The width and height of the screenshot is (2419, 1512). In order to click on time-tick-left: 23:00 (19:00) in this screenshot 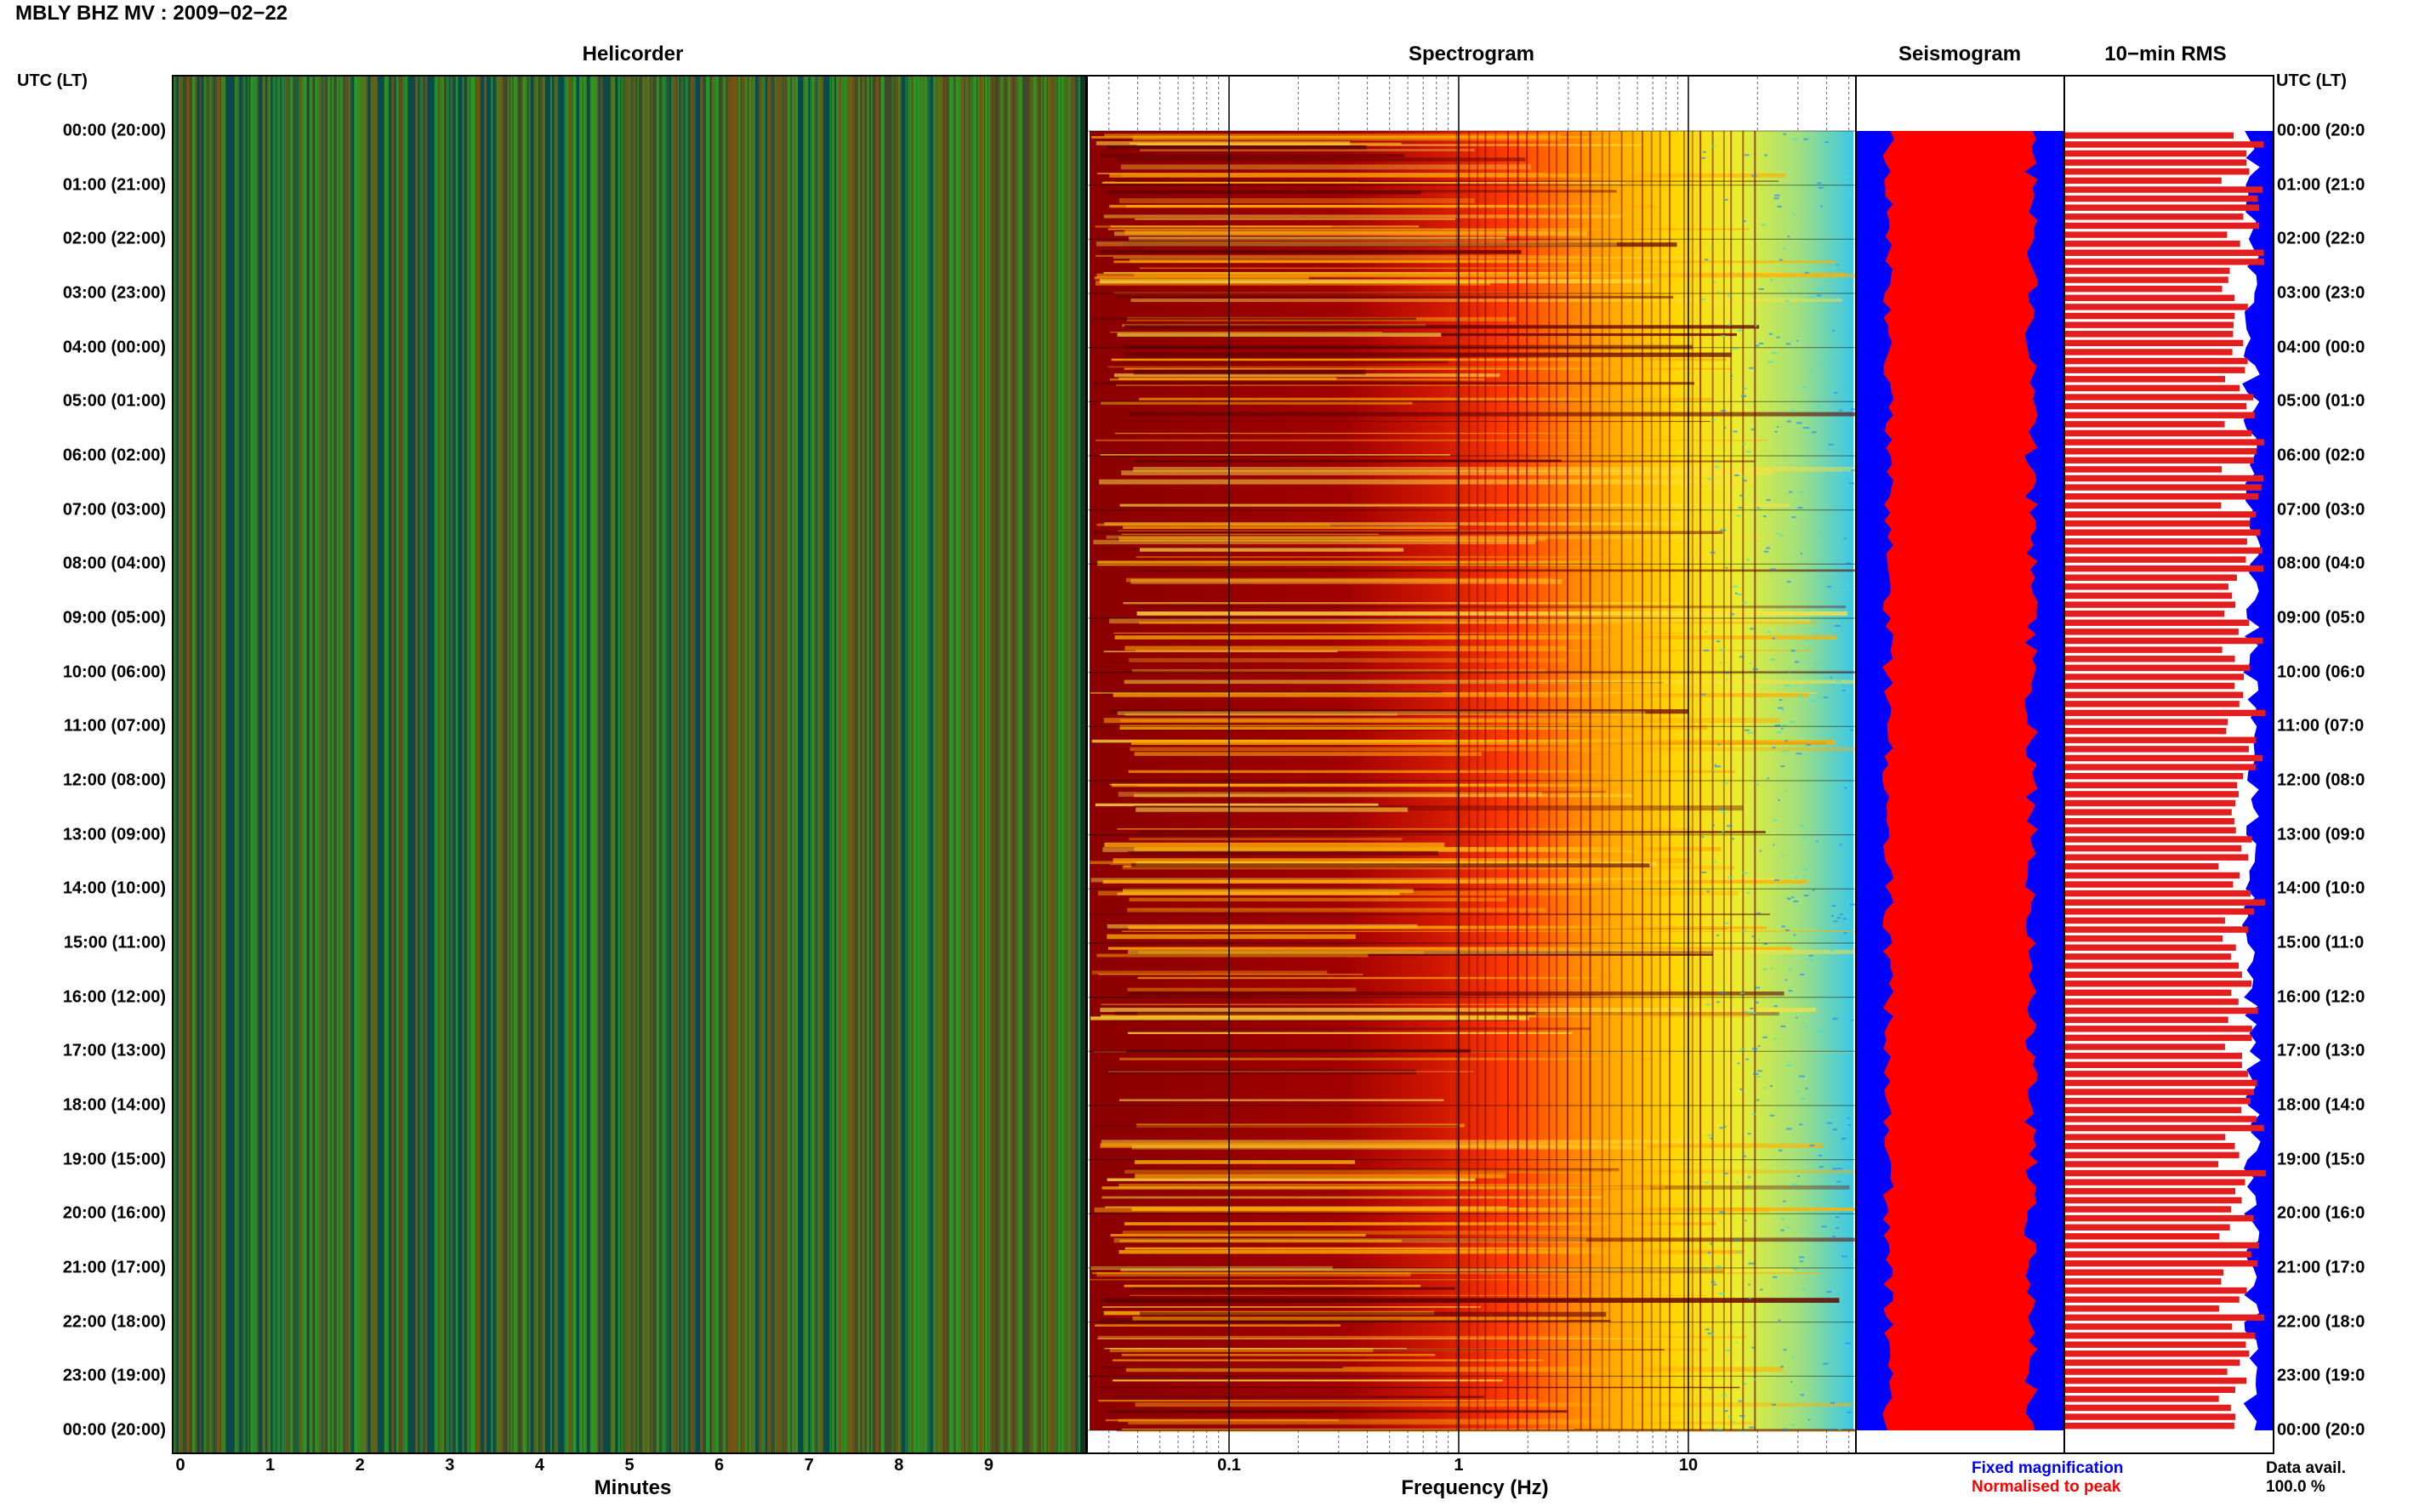, I will do `click(114, 1375)`.